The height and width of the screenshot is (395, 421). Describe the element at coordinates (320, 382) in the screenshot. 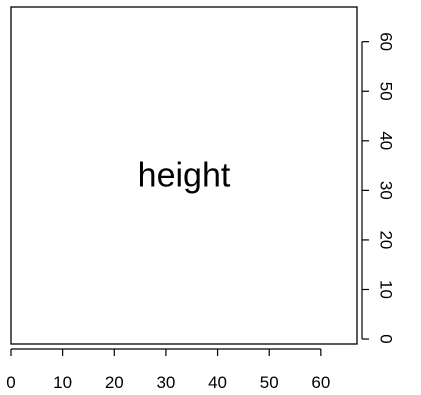

I see `x-tick-label: 60` at that location.